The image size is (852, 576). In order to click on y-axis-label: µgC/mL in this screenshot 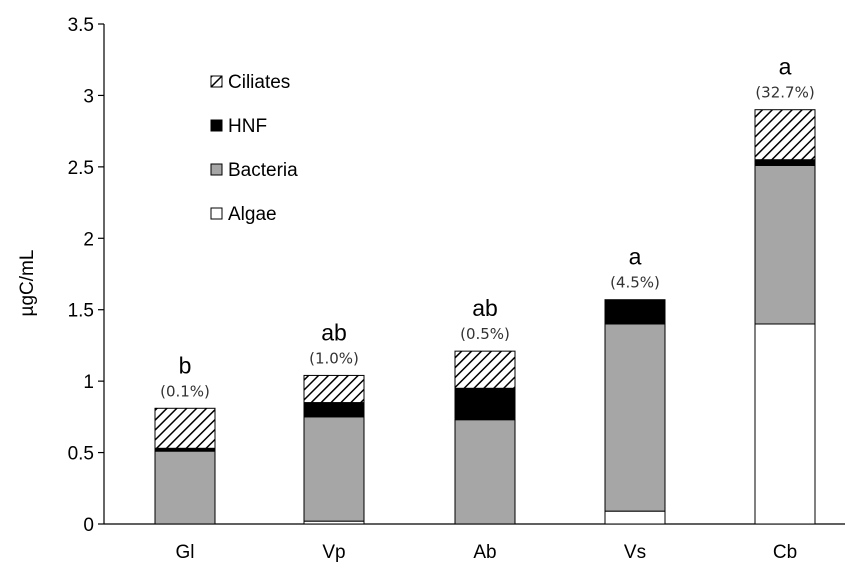, I will do `click(27, 283)`.